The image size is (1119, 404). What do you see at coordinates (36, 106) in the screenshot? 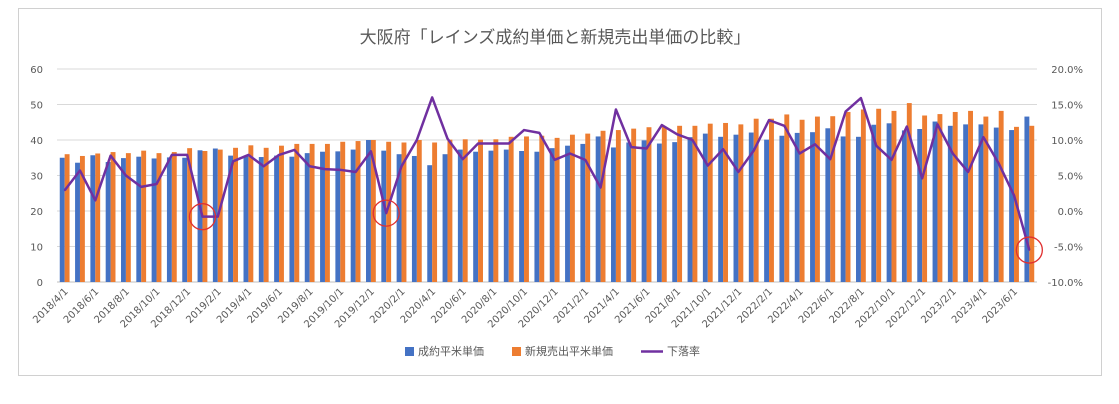
I see `left-axis-tick-label: 50` at bounding box center [36, 106].